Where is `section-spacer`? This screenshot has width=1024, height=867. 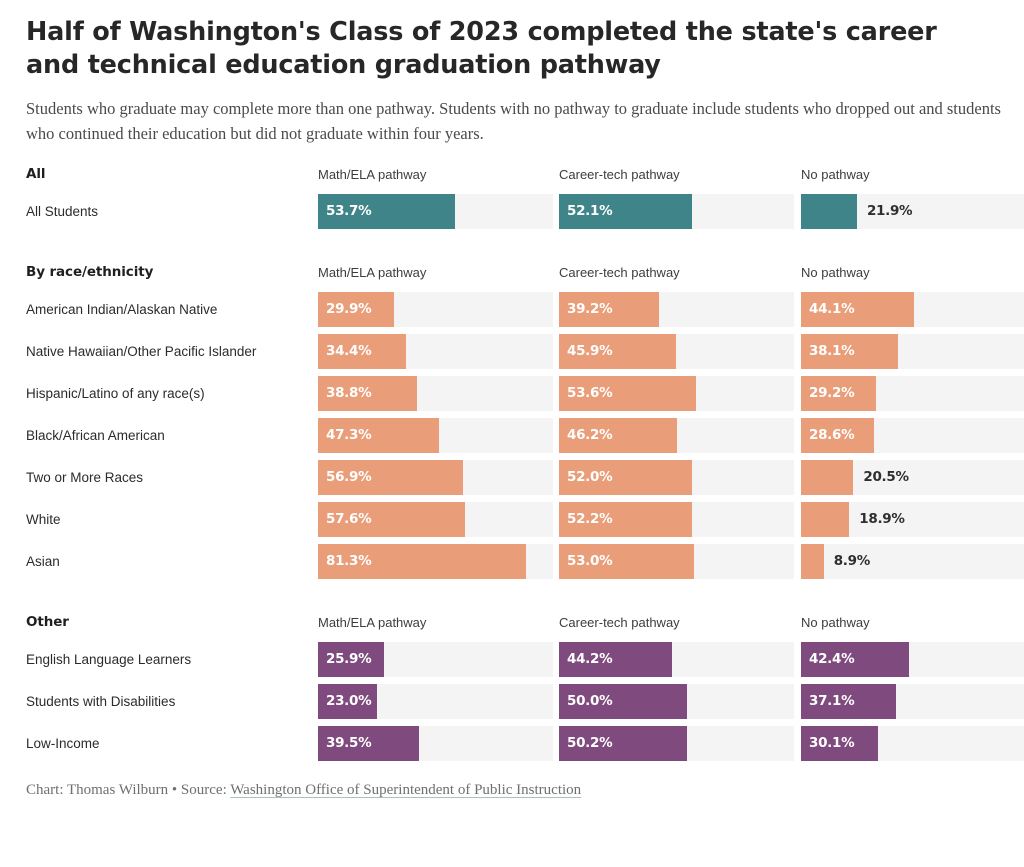
section-spacer is located at coordinates (517, 604).